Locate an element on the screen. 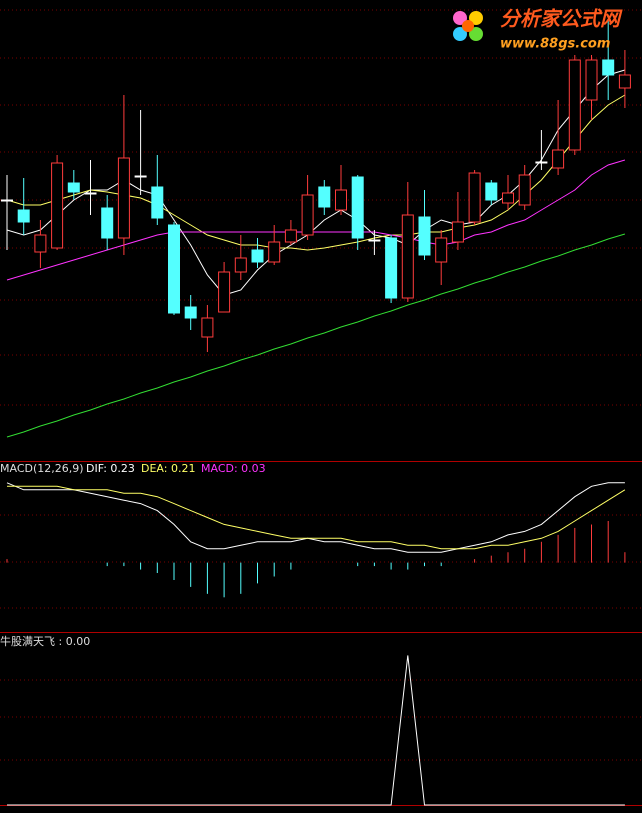  watermark-title: 分析家公式网 is located at coordinates (561, 19).